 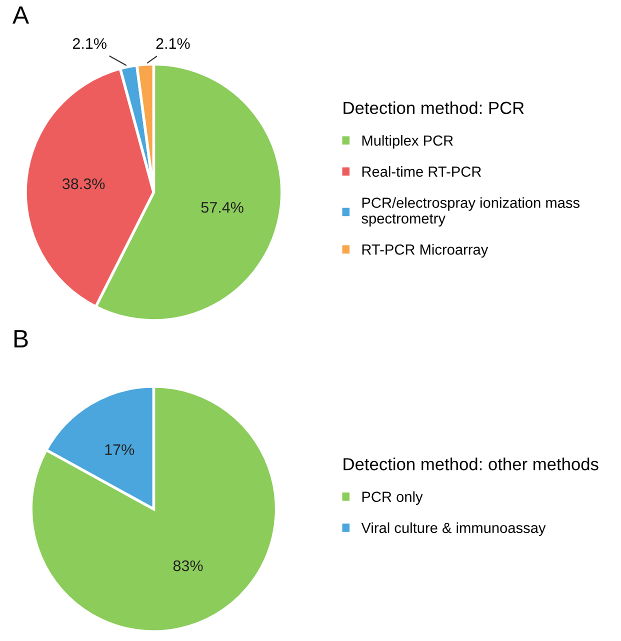 I want to click on legend-label: Multiplex PCR, so click(x=407, y=142).